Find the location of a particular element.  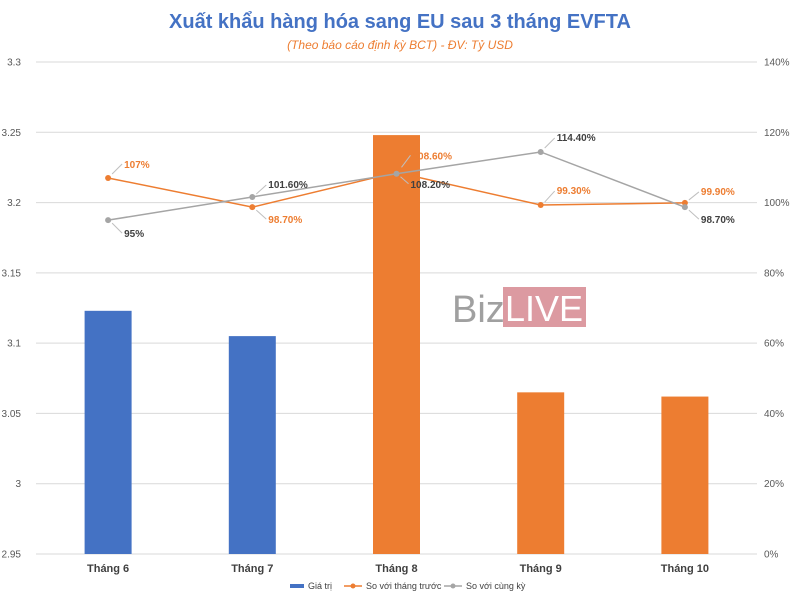

data-label: 108.60% is located at coordinates (433, 156).